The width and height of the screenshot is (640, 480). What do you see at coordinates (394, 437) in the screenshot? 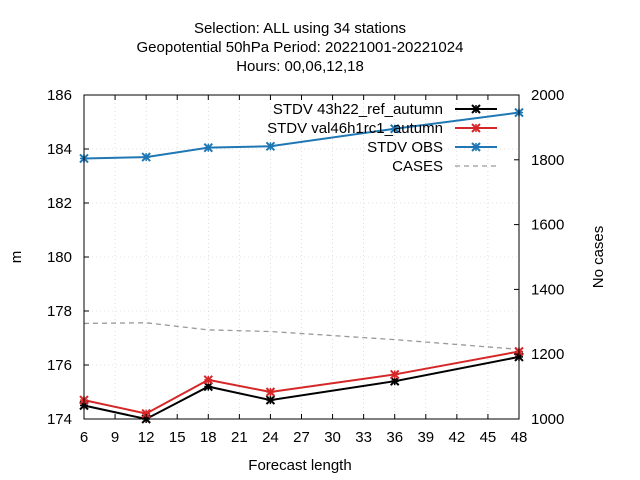
I see `x-tick-label: 36` at bounding box center [394, 437].